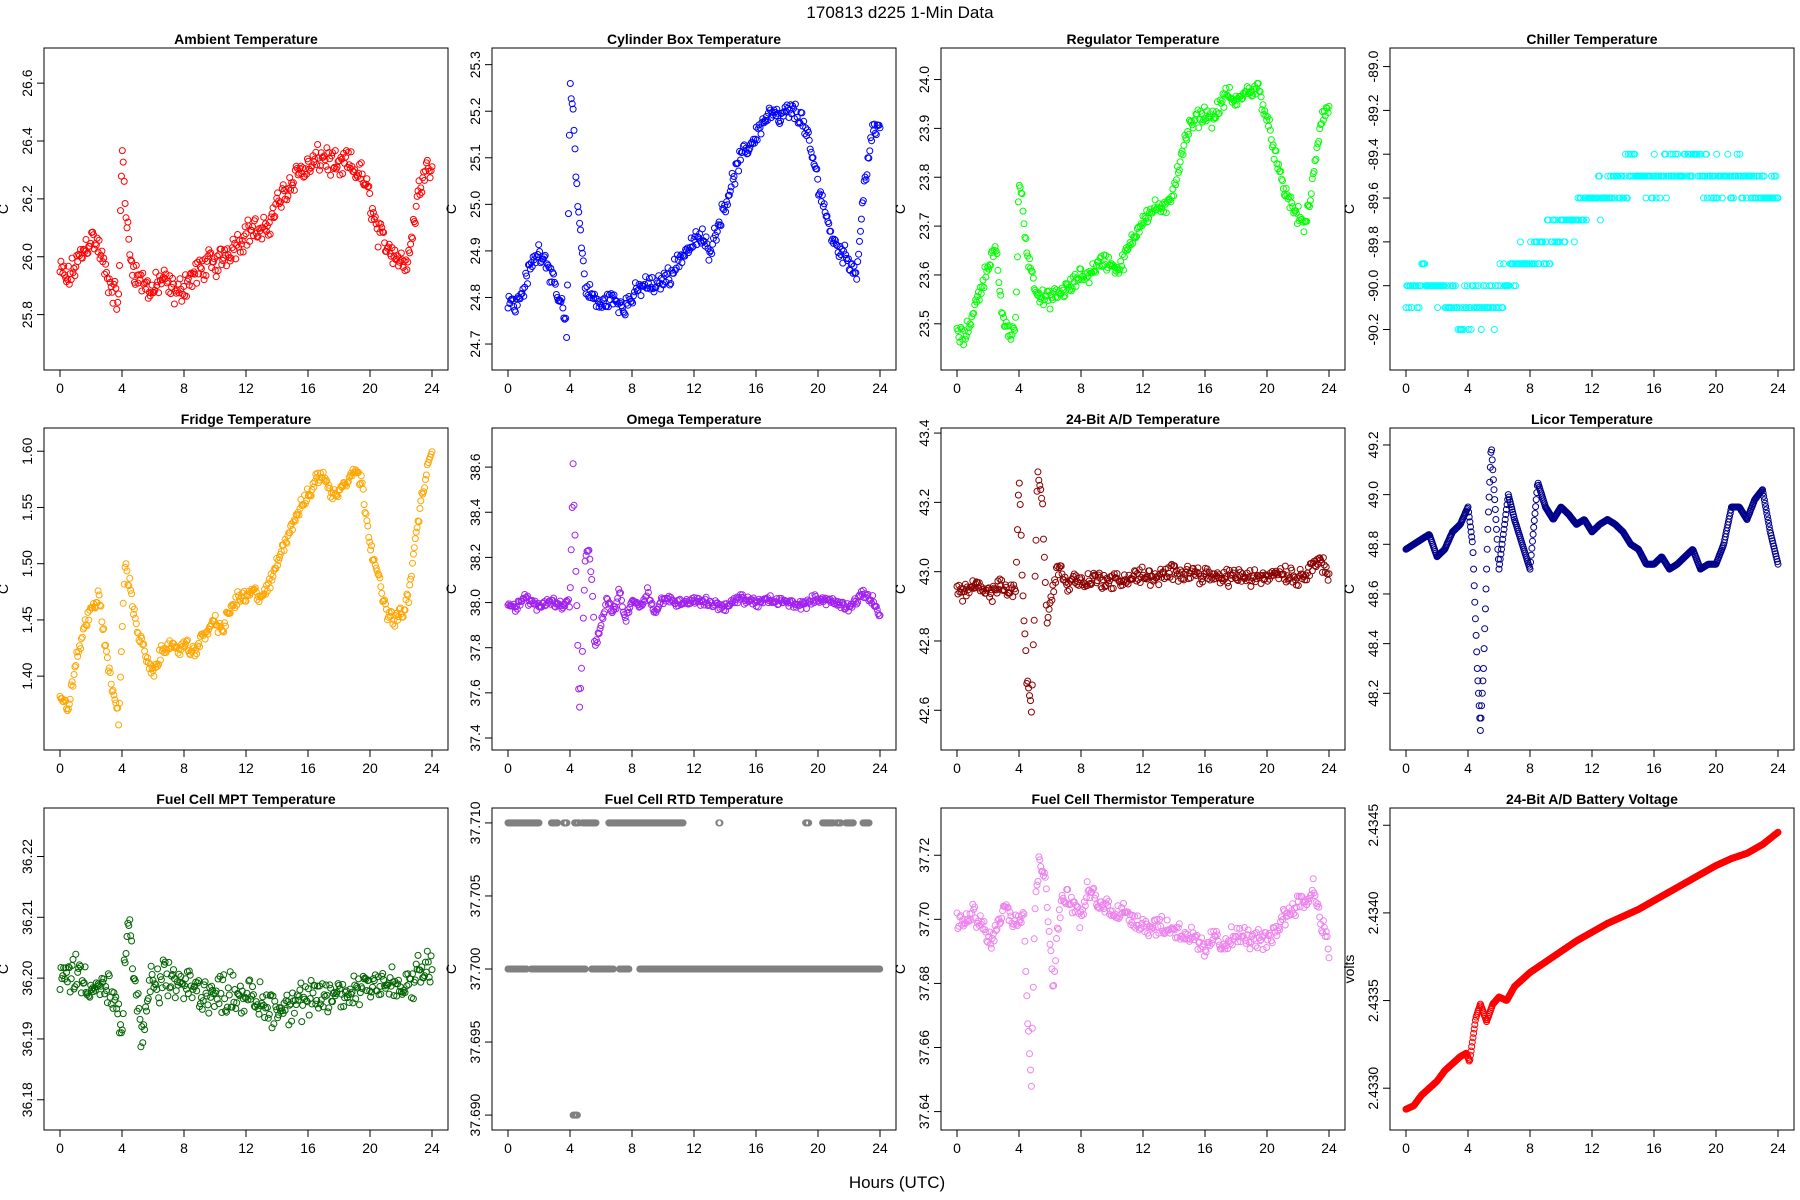  Describe the element at coordinates (1373, 643) in the screenshot. I see `y-tick-label: 48.4` at that location.